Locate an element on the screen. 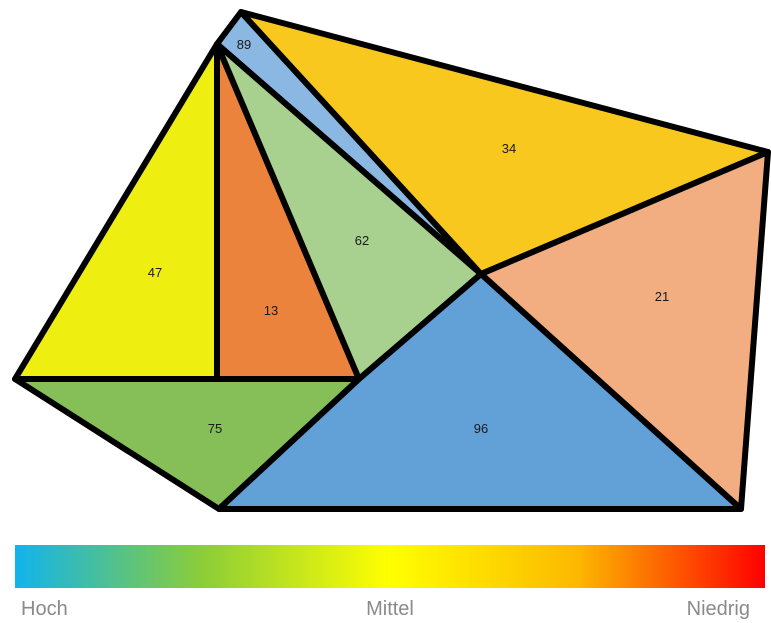  region-label-62: 62 is located at coordinates (362, 240).